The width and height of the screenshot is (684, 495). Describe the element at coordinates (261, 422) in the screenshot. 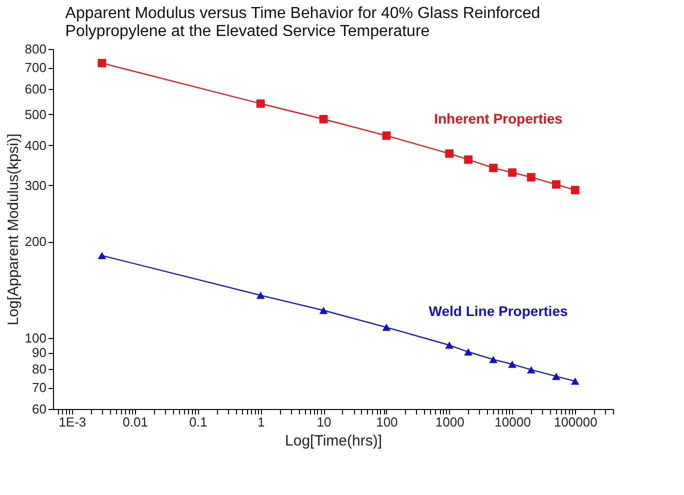

I see `x-tick-label: 1` at that location.